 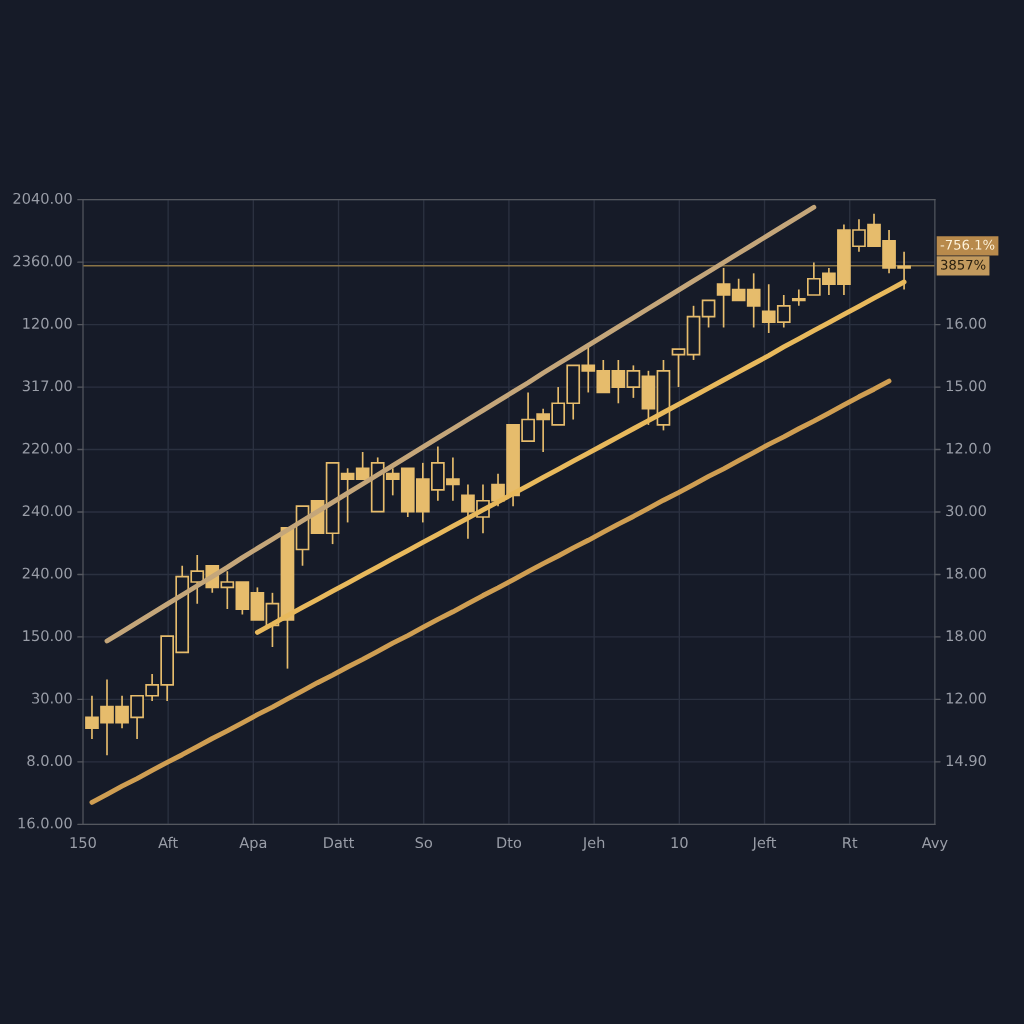 I want to click on text: 150, so click(x=83, y=843).